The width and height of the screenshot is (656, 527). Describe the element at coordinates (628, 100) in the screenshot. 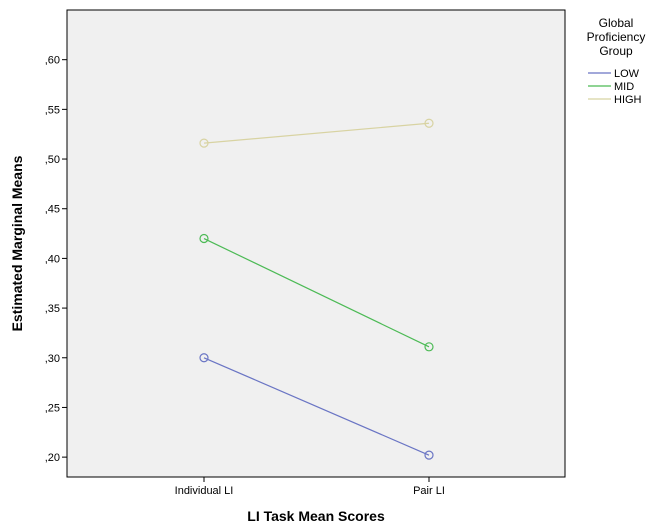

I see `legend-label-high: HIGH` at that location.